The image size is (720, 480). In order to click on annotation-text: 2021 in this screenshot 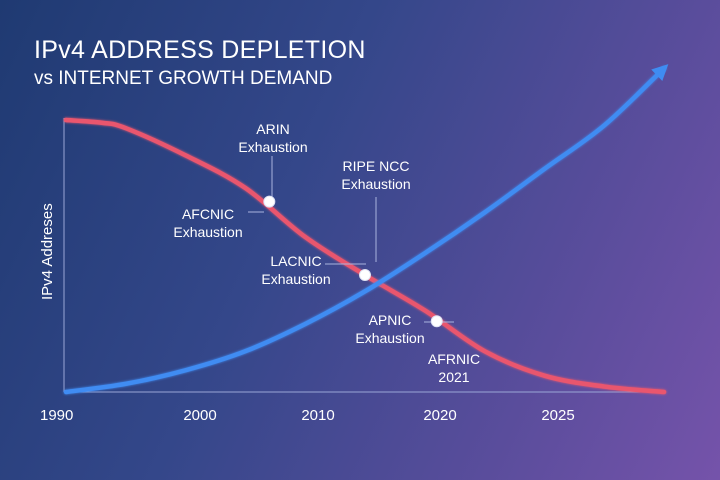, I will do `click(453, 377)`.